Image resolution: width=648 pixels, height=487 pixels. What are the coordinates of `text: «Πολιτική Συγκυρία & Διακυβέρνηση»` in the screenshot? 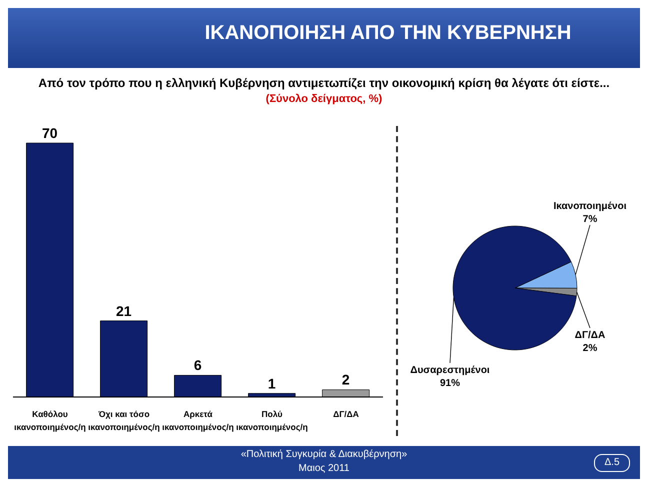 It's located at (324, 454).